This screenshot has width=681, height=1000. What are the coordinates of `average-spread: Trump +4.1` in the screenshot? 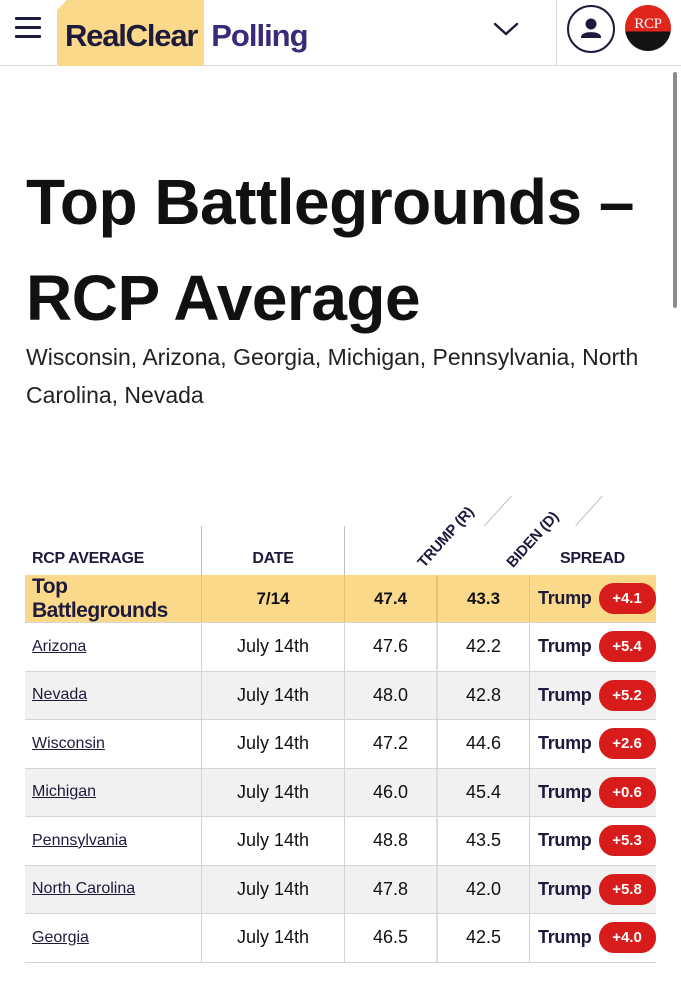 It's located at (592, 598).